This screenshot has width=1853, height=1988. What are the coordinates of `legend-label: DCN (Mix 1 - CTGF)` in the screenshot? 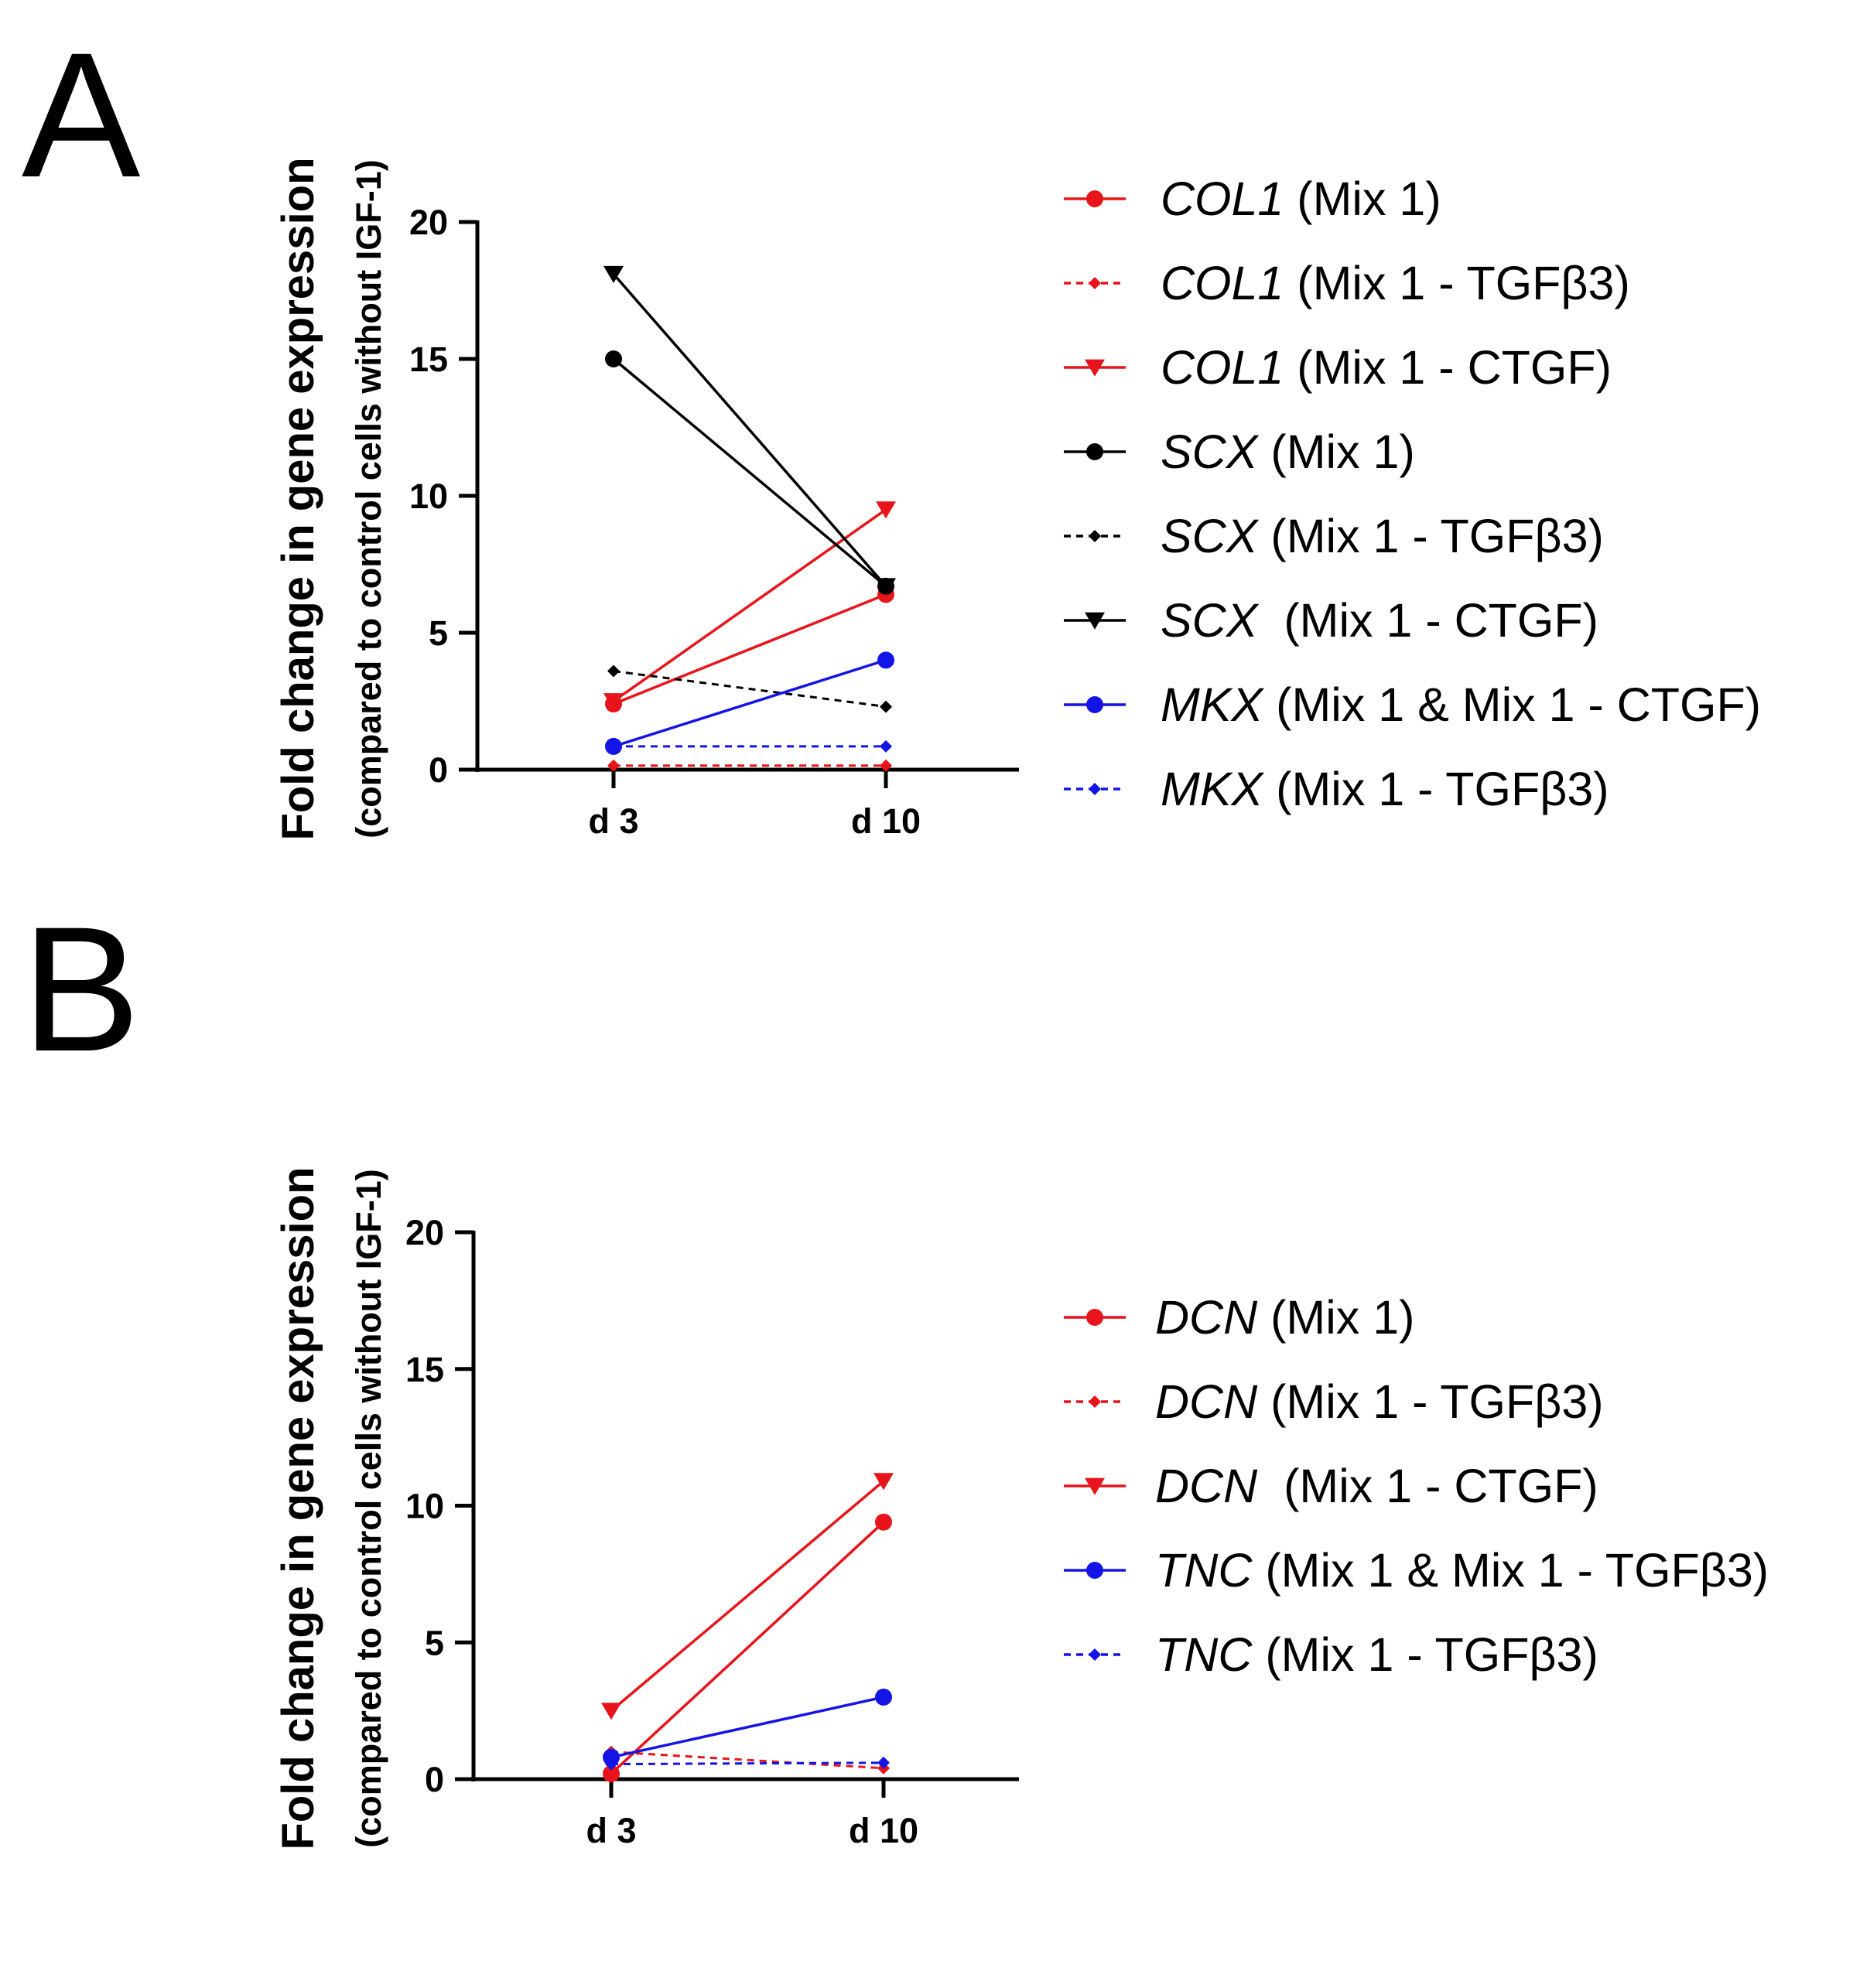 It's located at (1376, 1486).